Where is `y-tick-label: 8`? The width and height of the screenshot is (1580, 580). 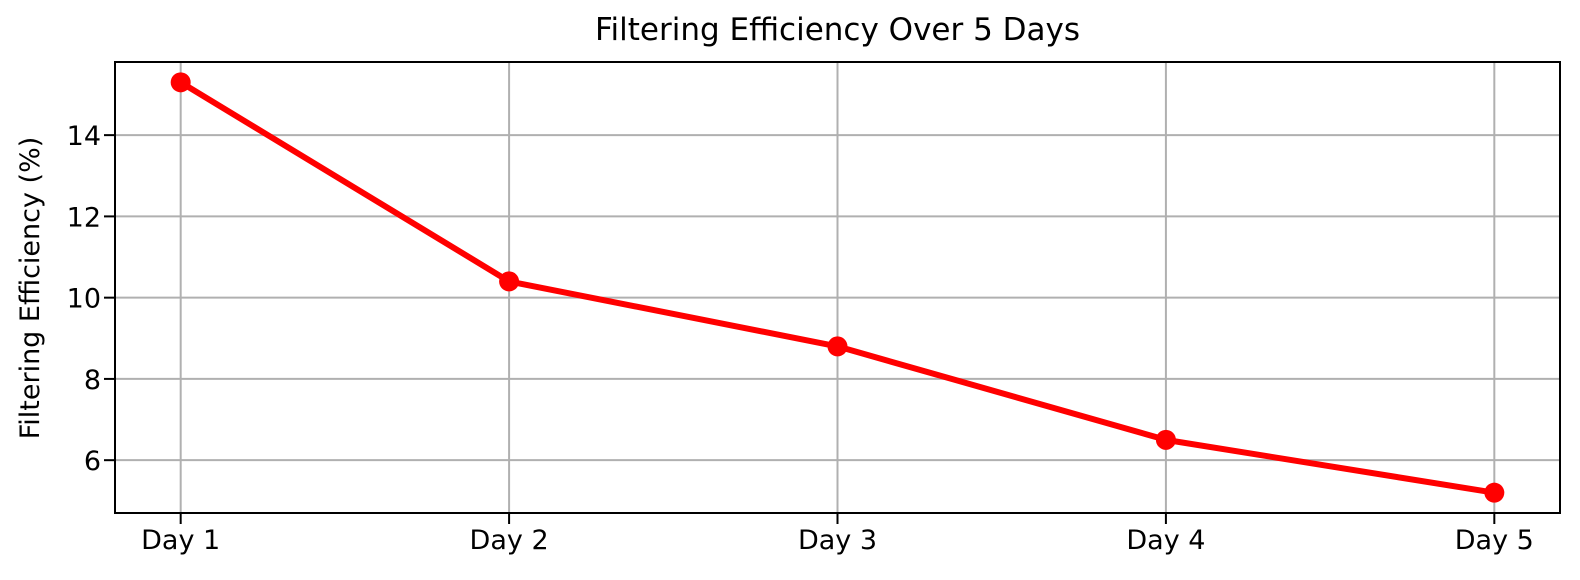
y-tick-label: 8 is located at coordinates (92, 380).